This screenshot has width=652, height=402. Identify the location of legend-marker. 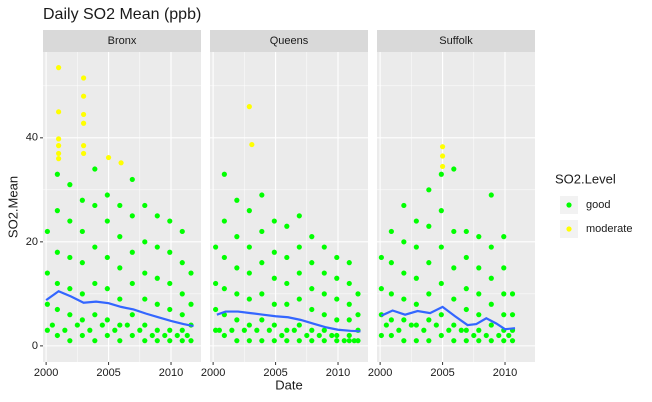
(569, 205).